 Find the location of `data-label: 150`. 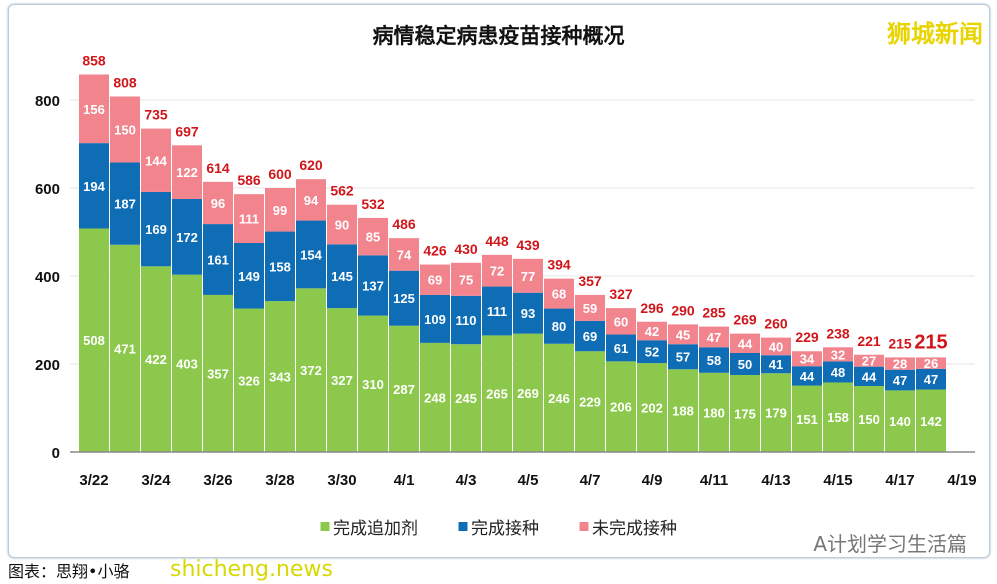

data-label: 150 is located at coordinates (125, 129).